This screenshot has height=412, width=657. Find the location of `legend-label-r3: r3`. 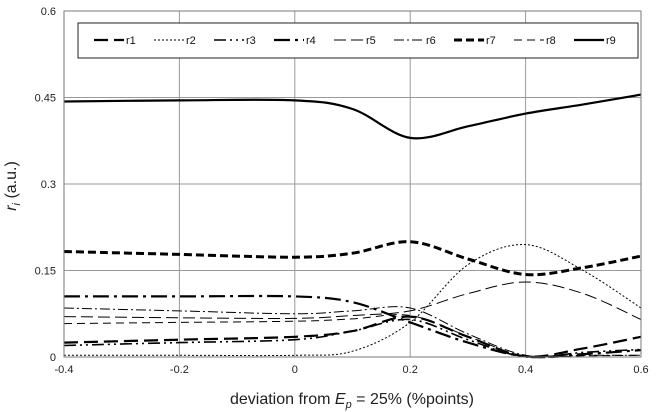

legend-label-r3: r3 is located at coordinates (251, 41).